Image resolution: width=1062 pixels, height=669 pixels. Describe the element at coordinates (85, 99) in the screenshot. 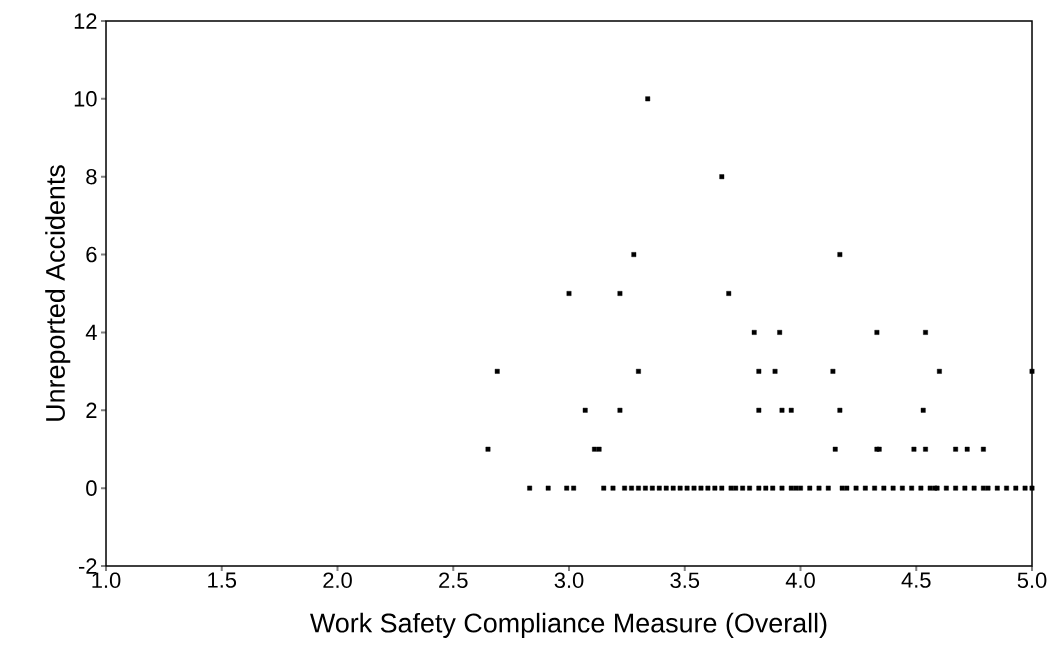

I see `y-tick-label: 10` at that location.